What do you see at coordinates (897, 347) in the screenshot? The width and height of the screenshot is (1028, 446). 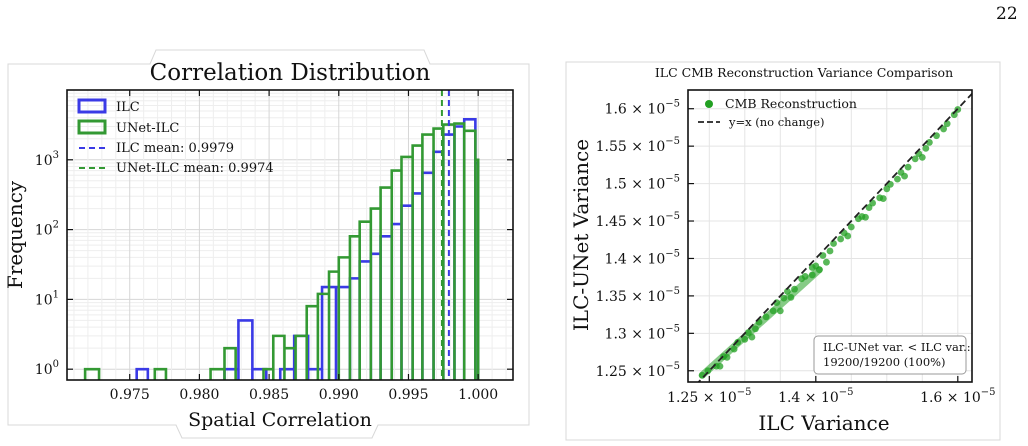 I see `annotation-line-1: ILC-UNet var. < ILC var.:` at bounding box center [897, 347].